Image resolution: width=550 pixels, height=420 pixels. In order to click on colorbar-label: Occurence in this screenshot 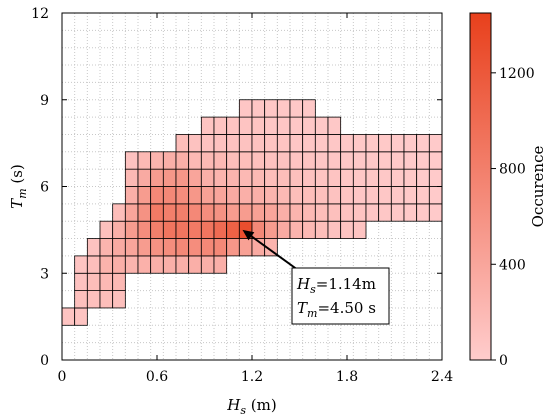, I will do `click(538, 187)`.